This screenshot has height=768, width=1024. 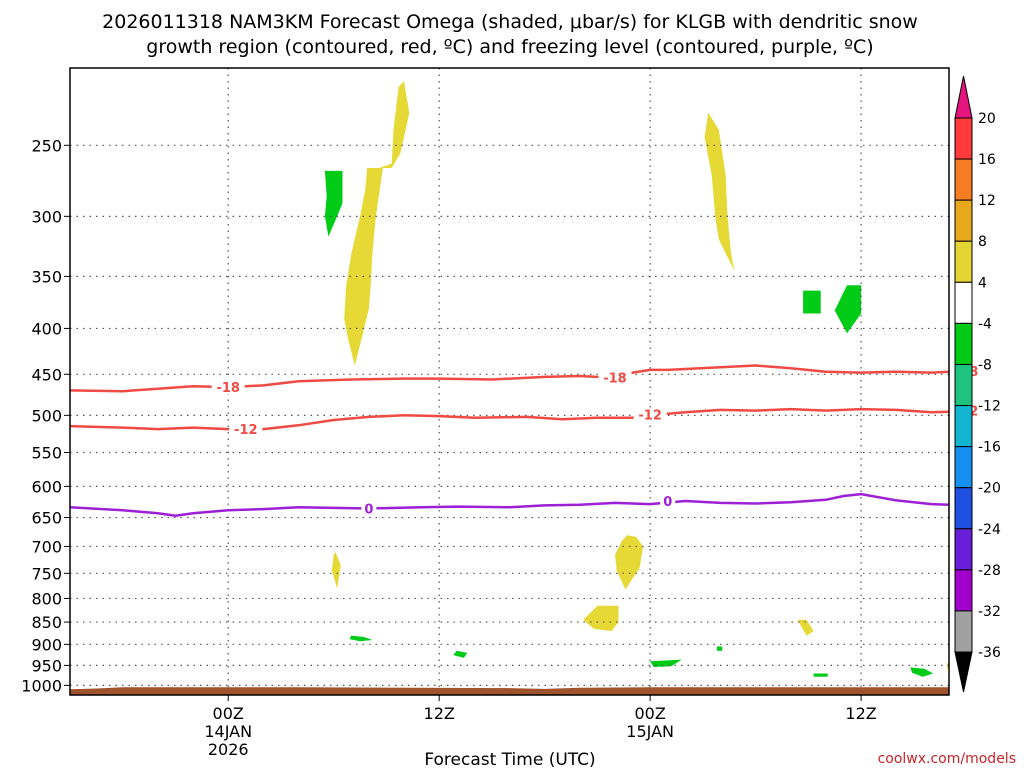 What do you see at coordinates (985, 365) in the screenshot?
I see `colorbar-label-6: -8` at bounding box center [985, 365].